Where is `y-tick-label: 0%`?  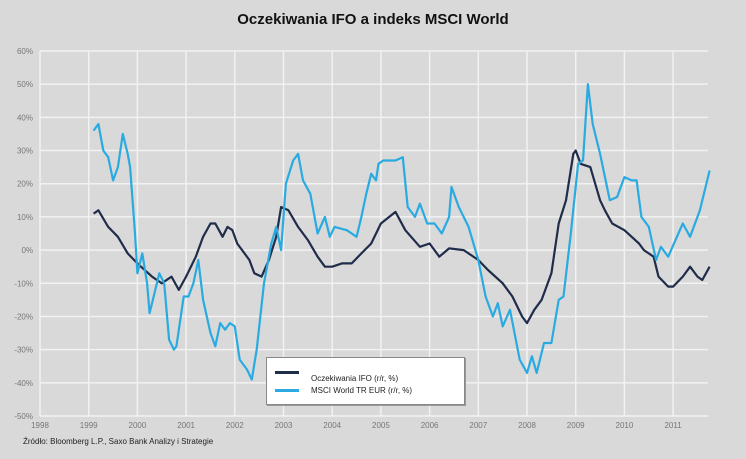 y-tick-label: 0% is located at coordinates (27, 250).